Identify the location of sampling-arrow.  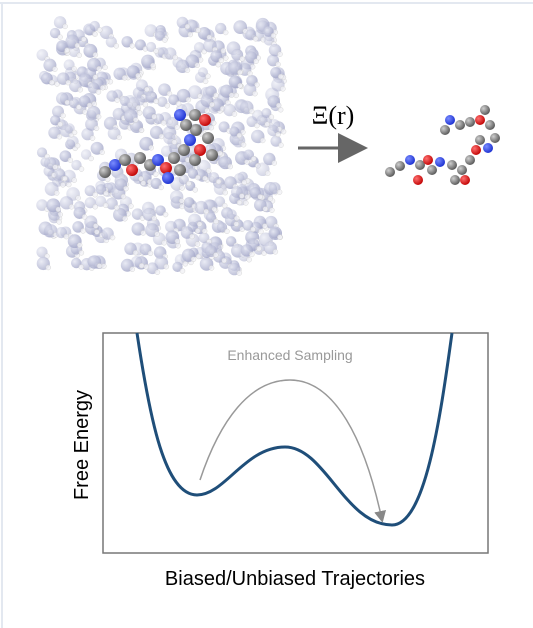
(292, 451).